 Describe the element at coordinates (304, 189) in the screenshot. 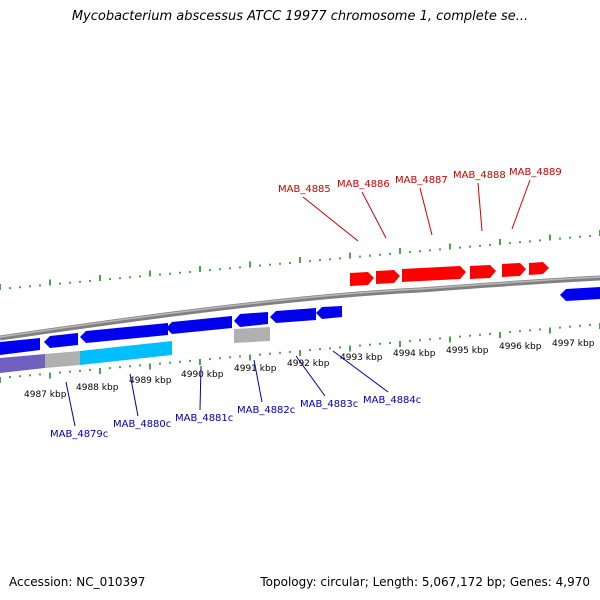

I see `gene-label: MAB_4885` at that location.